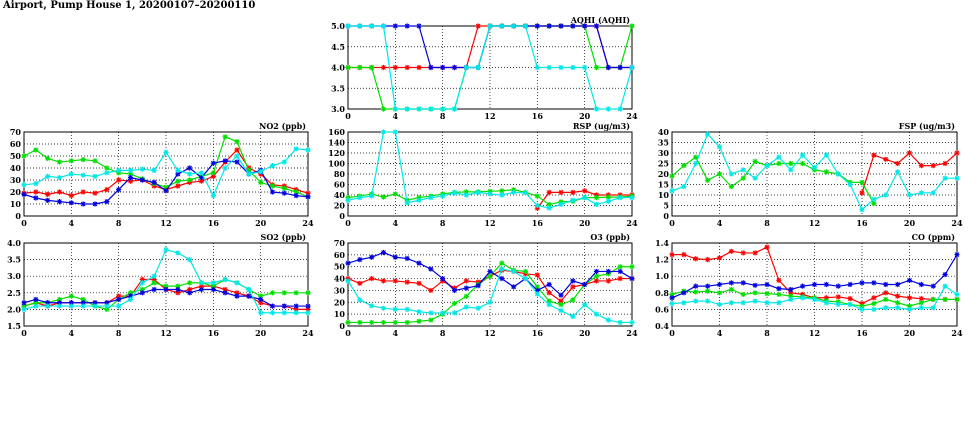  What do you see at coordinates (338, 47) in the screenshot?
I see `aqhi-ytick-label: 4.5` at bounding box center [338, 47].